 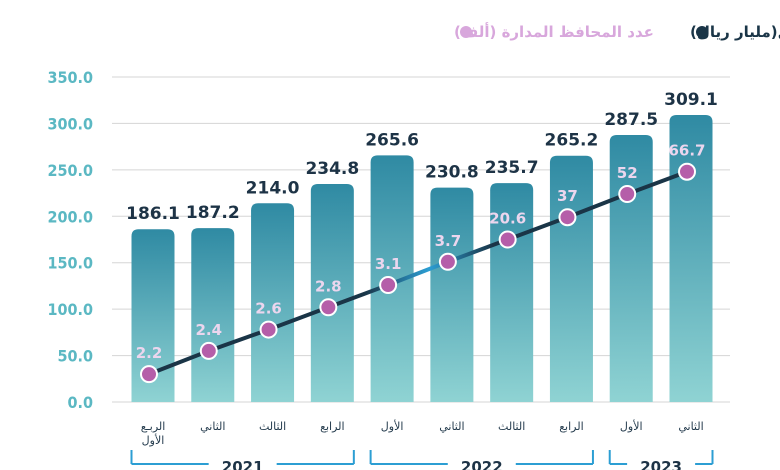 I want to click on y-tick-label: 150.0, so click(x=70, y=263).